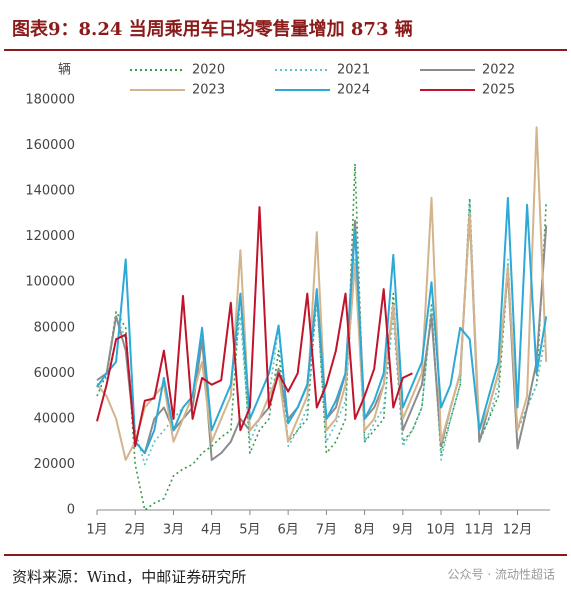 The width and height of the screenshot is (571, 599). What do you see at coordinates (54, 418) in the screenshot?
I see `y-tick-label: 40000` at bounding box center [54, 418].